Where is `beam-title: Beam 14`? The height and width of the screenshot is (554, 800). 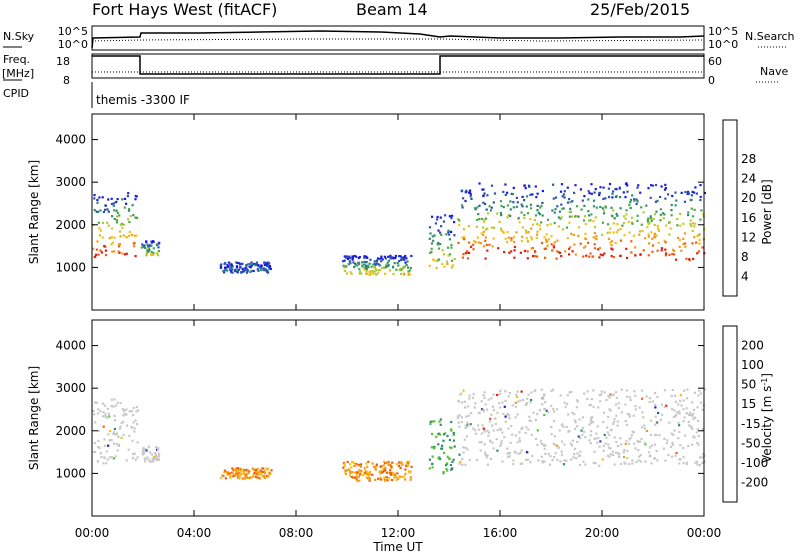
beam-title: Beam 14 is located at coordinates (392, 9).